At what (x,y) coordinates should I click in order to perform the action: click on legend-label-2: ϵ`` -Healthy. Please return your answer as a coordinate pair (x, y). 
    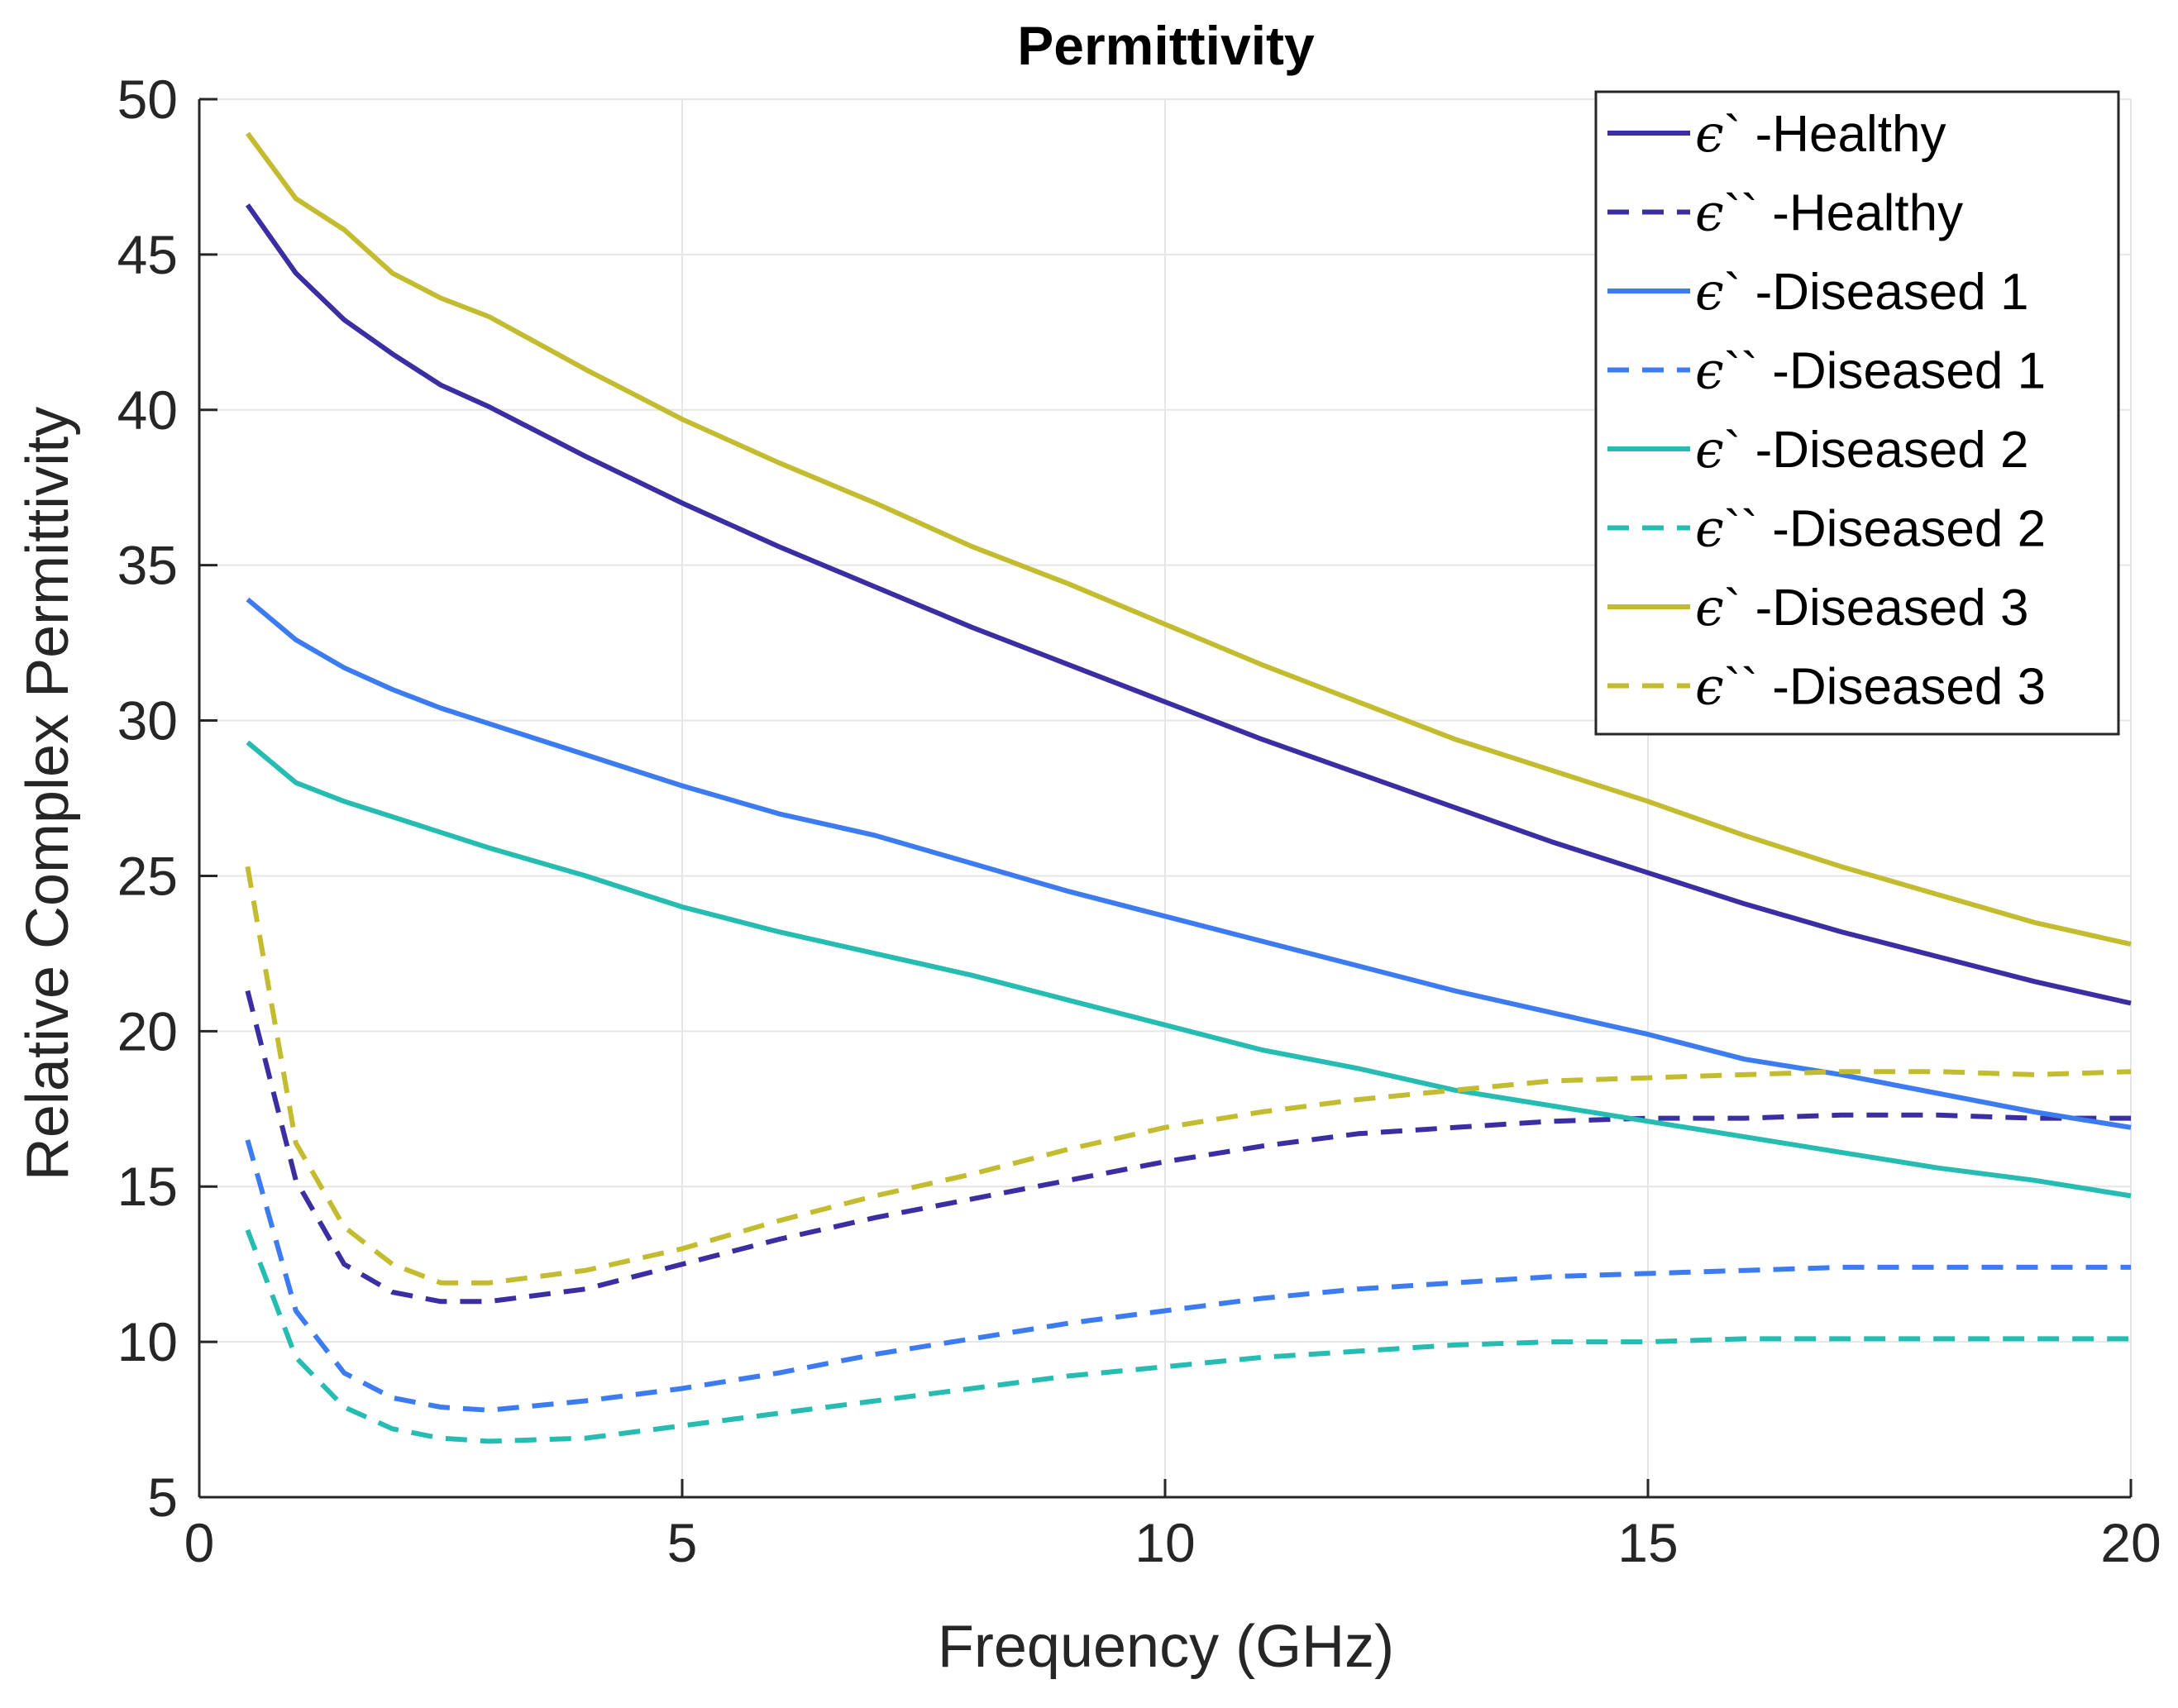
    Looking at the image, I should click on (1829, 213).